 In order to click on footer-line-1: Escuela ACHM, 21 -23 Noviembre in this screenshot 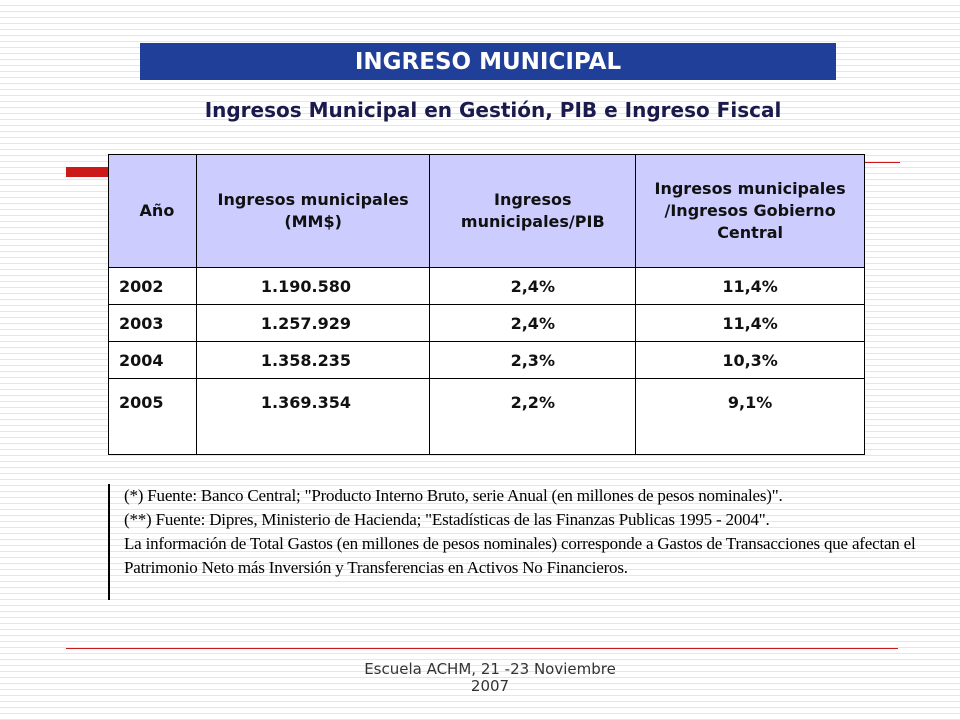, I will do `click(490, 669)`.